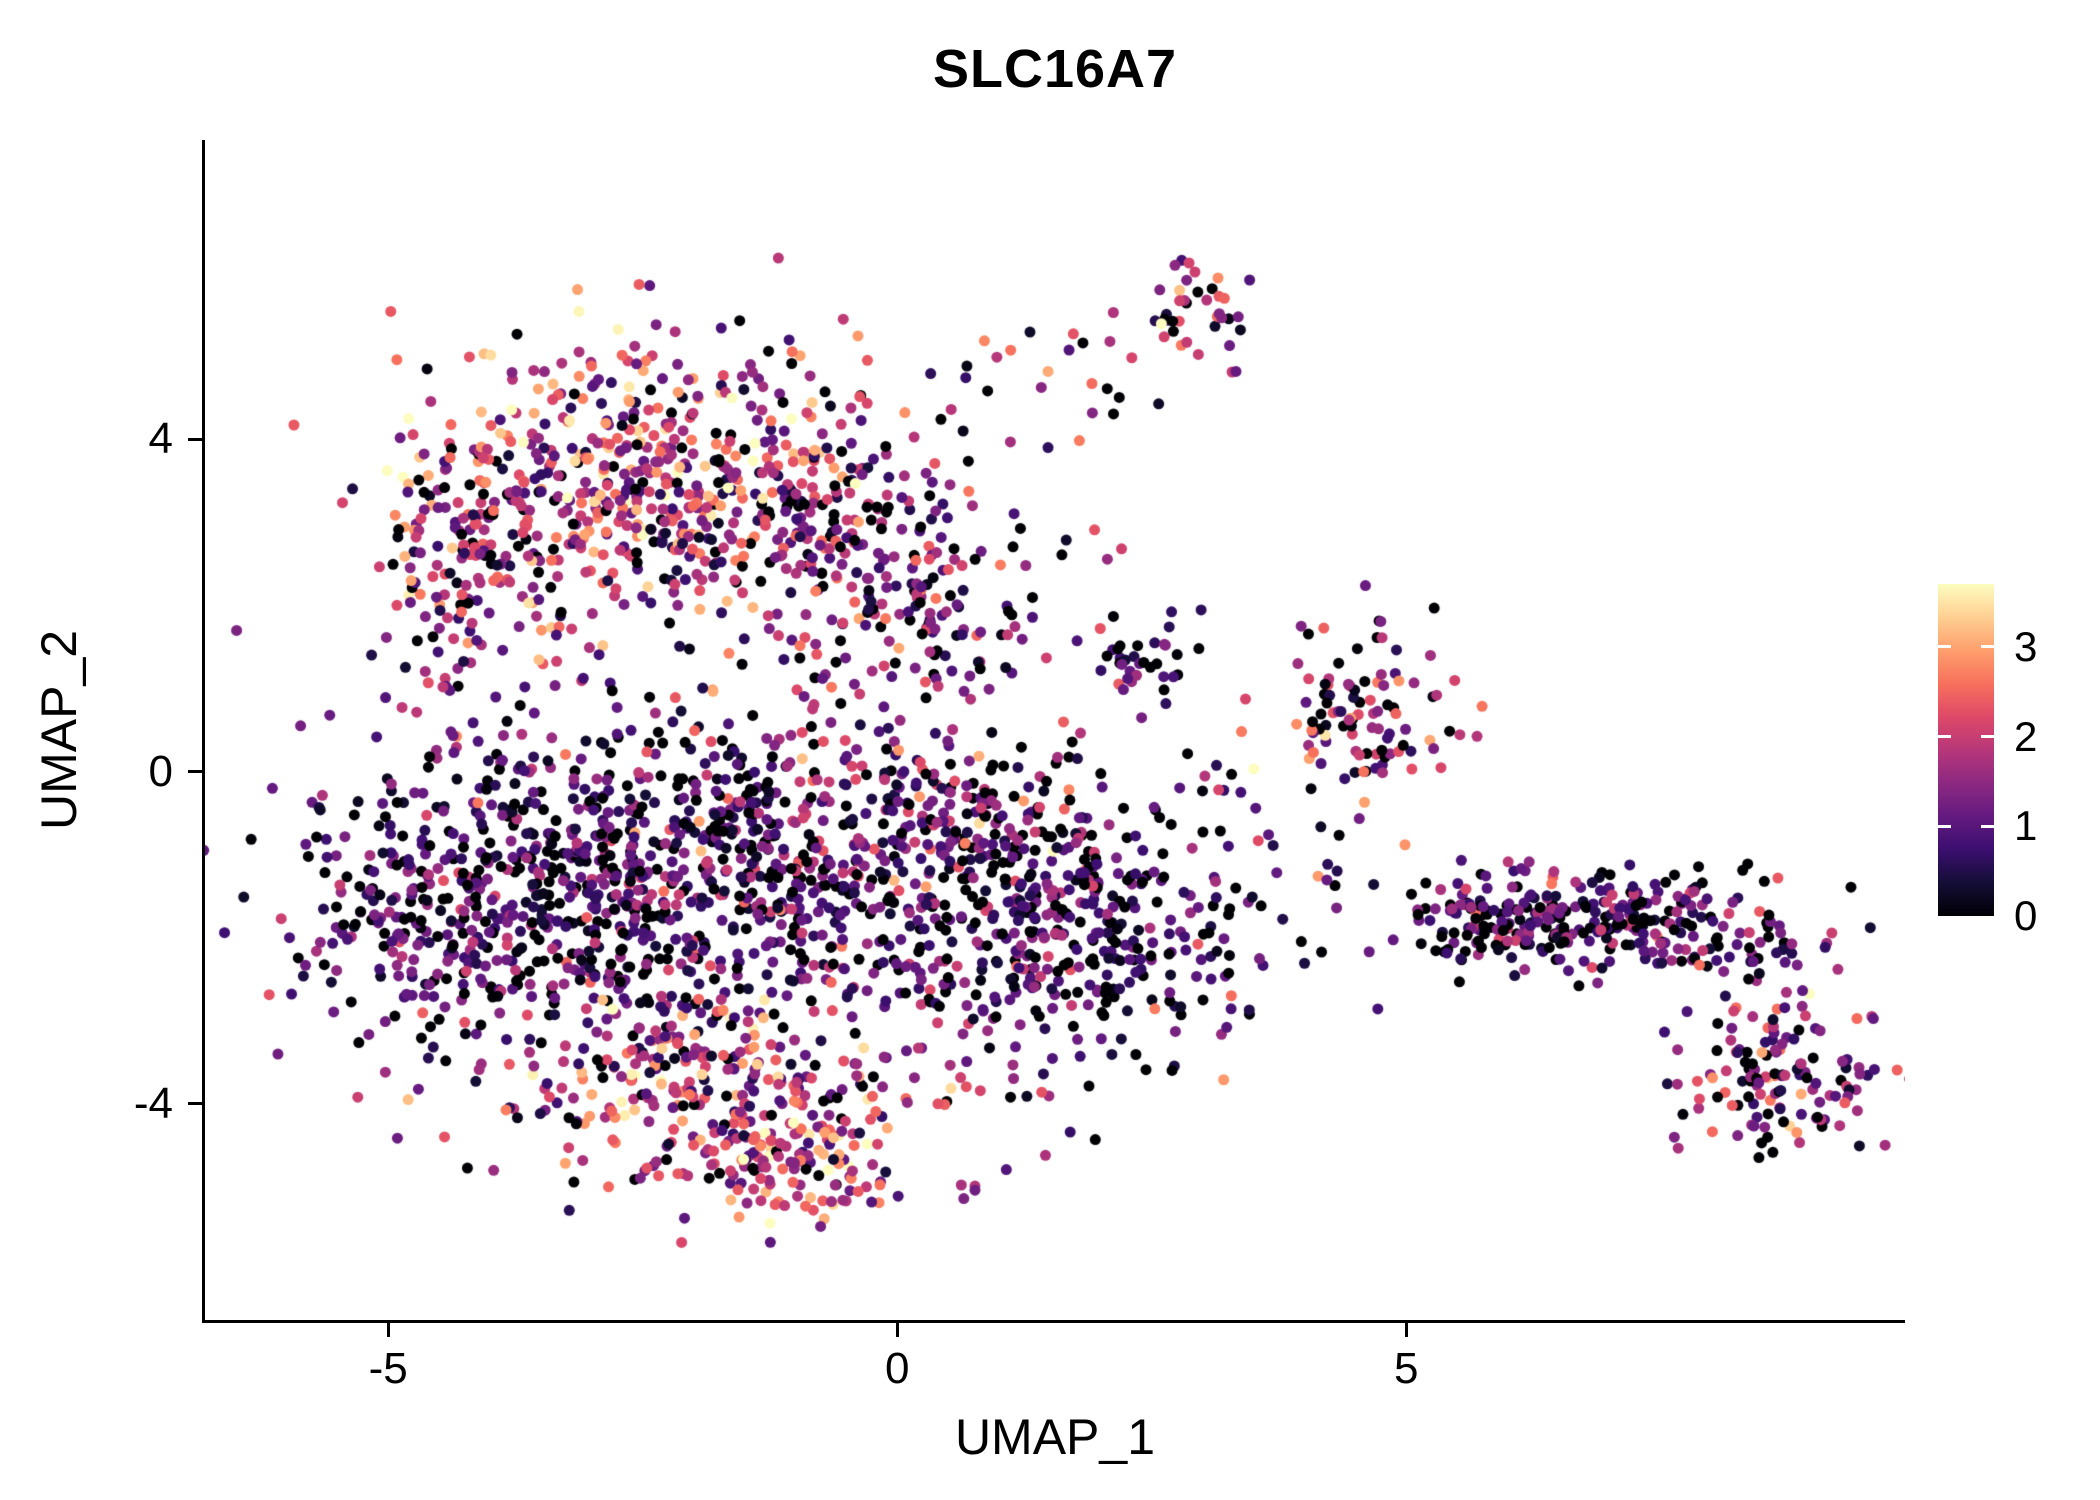  I want to click on y-tick-label: -4, so click(153, 1103).